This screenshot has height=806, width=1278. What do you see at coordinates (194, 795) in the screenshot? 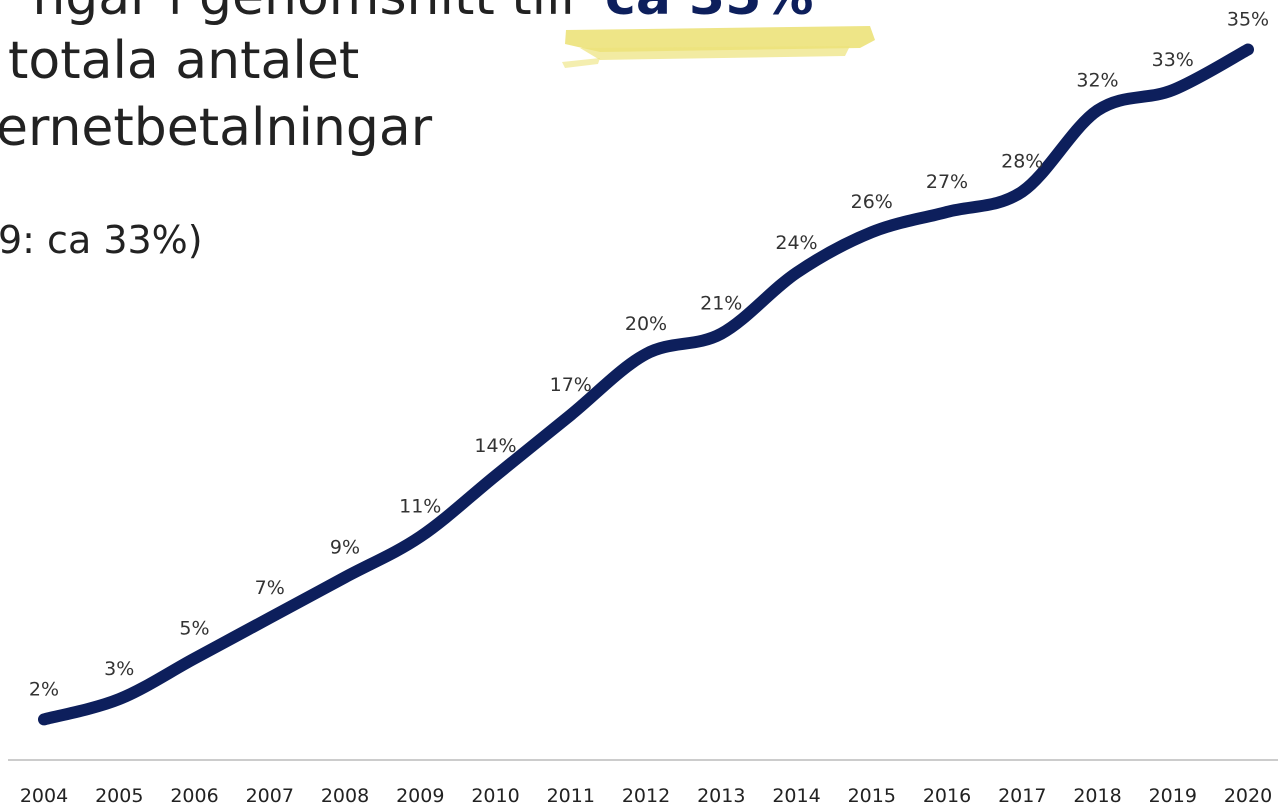
I see `x-tick-label: 2006` at bounding box center [194, 795].